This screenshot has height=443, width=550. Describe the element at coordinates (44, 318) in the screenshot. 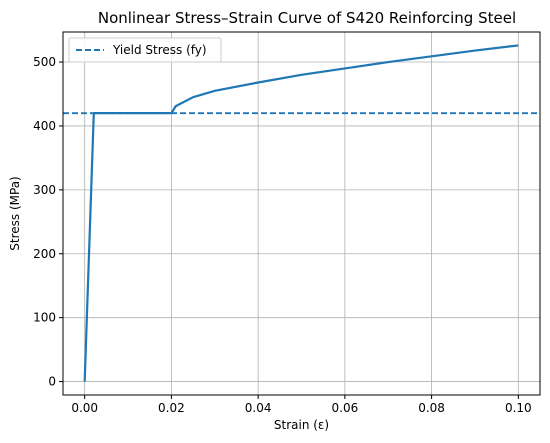

I see `y-tick-label: 100` at that location.